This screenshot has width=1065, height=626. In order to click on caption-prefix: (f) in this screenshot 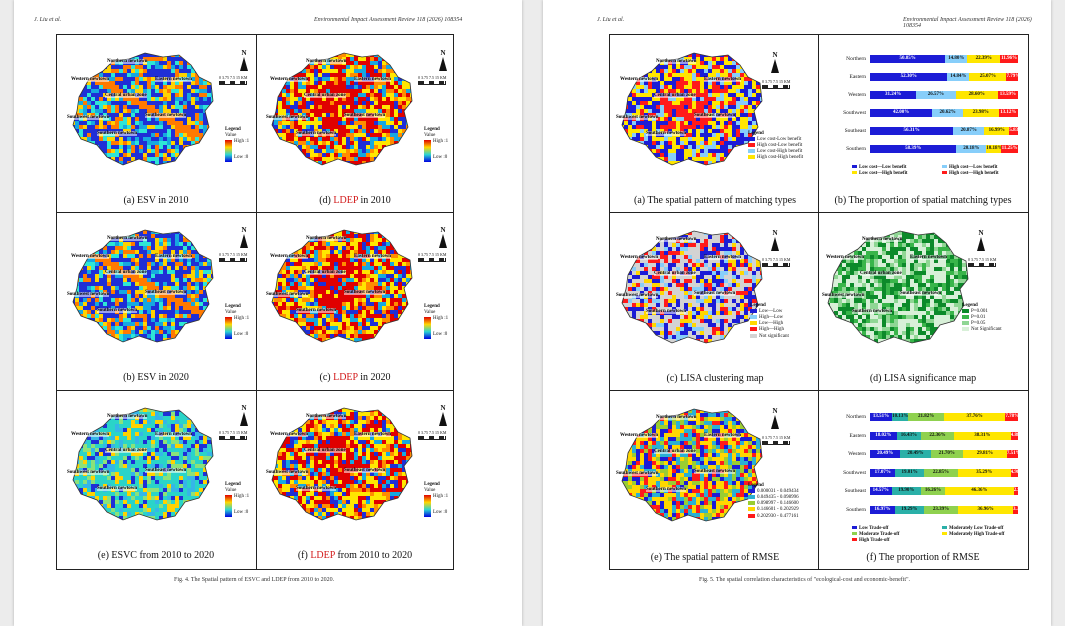, I will do `click(304, 555)`.